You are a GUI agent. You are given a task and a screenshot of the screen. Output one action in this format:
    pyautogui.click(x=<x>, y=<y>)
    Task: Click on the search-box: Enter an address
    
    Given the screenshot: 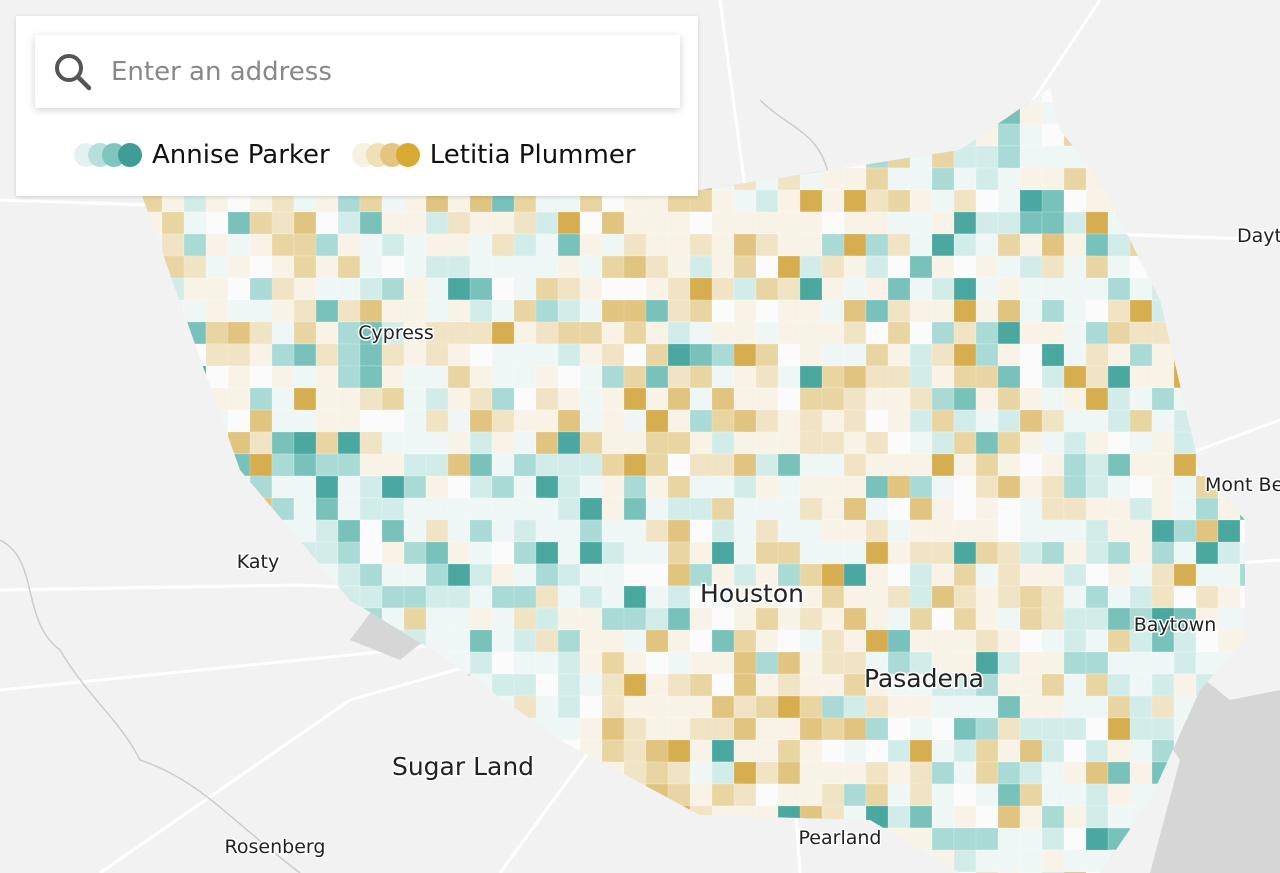 What is the action you would take?
    pyautogui.click(x=357, y=71)
    